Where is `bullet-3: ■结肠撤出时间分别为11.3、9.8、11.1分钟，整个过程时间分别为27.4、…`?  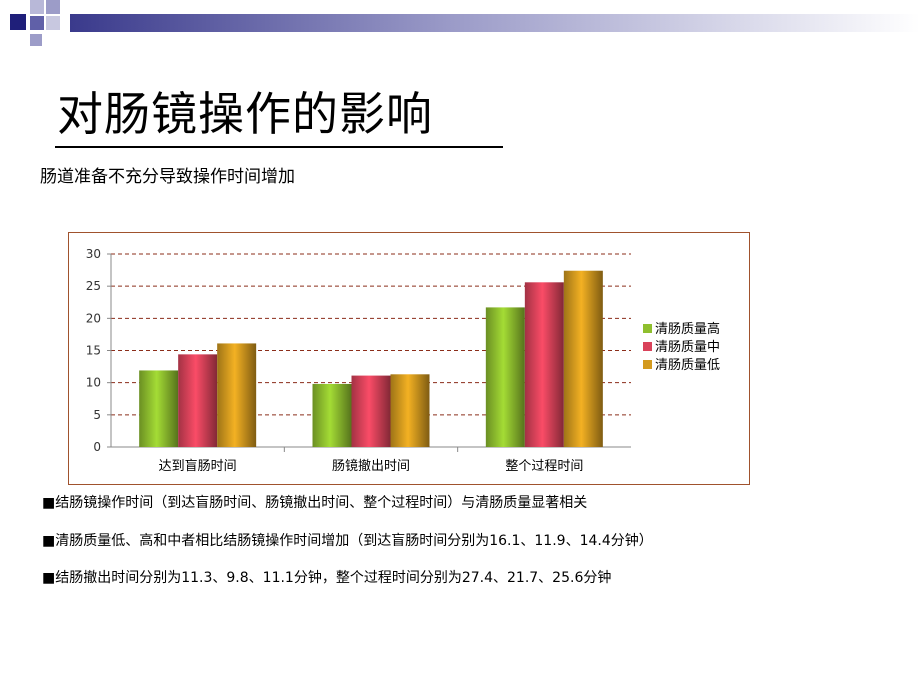 bullet-3: ■结肠撤出时间分别为11.3、9.8、11.1分钟，整个过程时间分别为27.4、… is located at coordinates (327, 578).